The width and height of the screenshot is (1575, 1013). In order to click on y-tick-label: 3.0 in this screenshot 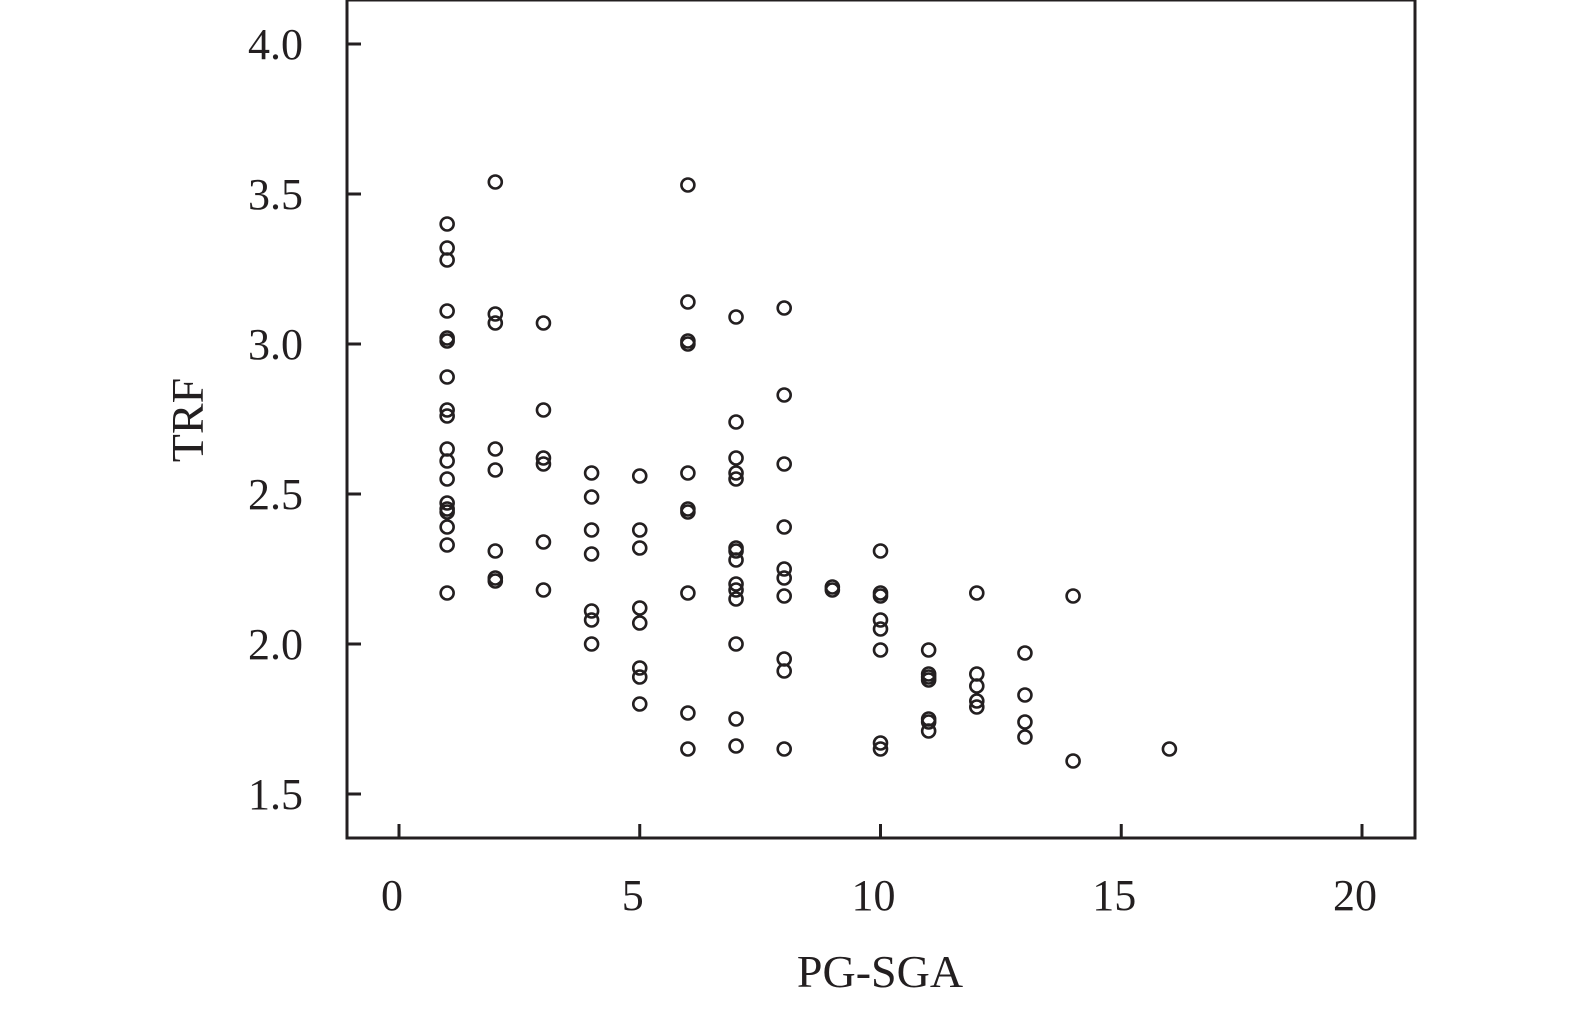, I will do `click(275, 344)`.